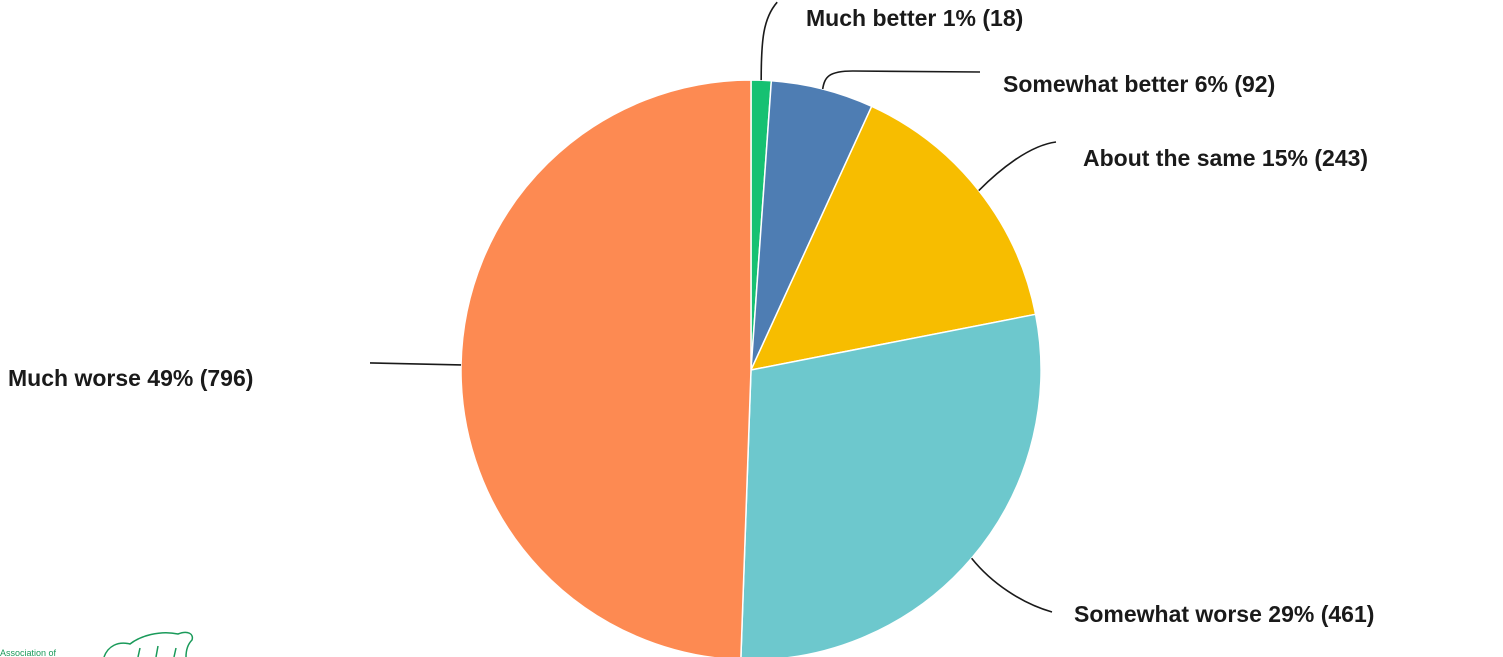 This screenshot has height=657, width=1503. What do you see at coordinates (130, 378) in the screenshot?
I see `label-much-worse: Much worse 49% (796)` at bounding box center [130, 378].